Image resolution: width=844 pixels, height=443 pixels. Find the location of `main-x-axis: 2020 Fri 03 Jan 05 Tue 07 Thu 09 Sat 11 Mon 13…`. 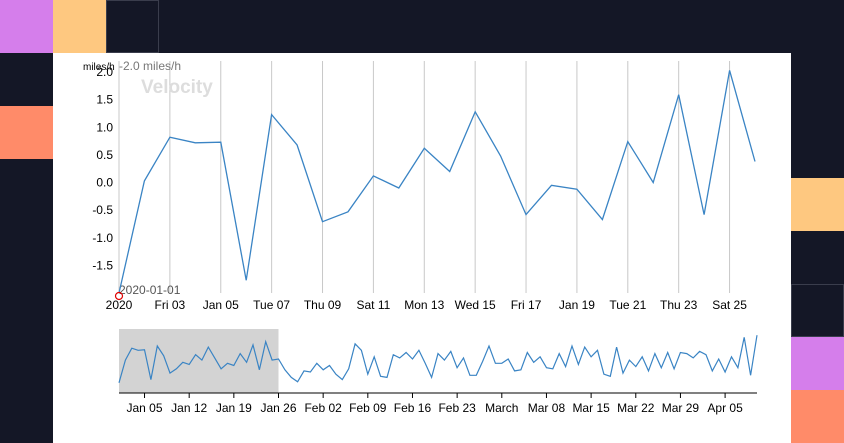

main-x-axis: 2020 Fri 03 Jan 05 Tue 07 Thu 09 Sat 11 Mon 13… is located at coordinates (427, 305).